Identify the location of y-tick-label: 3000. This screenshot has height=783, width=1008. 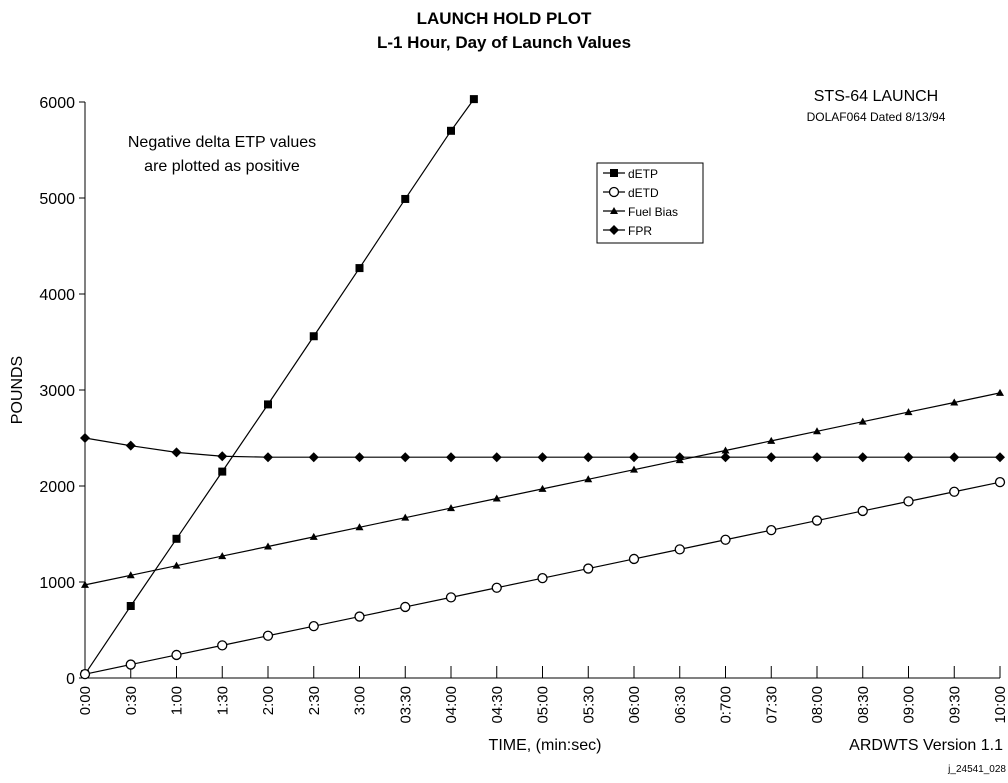
(57, 391).